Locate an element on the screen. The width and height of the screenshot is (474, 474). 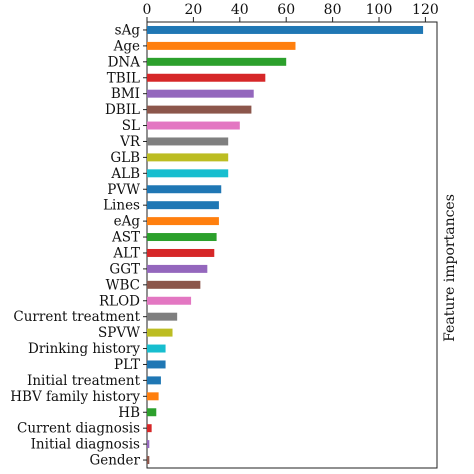
x-axis-ticks: 0 20 40 60 80 100 120 is located at coordinates (291, 12).